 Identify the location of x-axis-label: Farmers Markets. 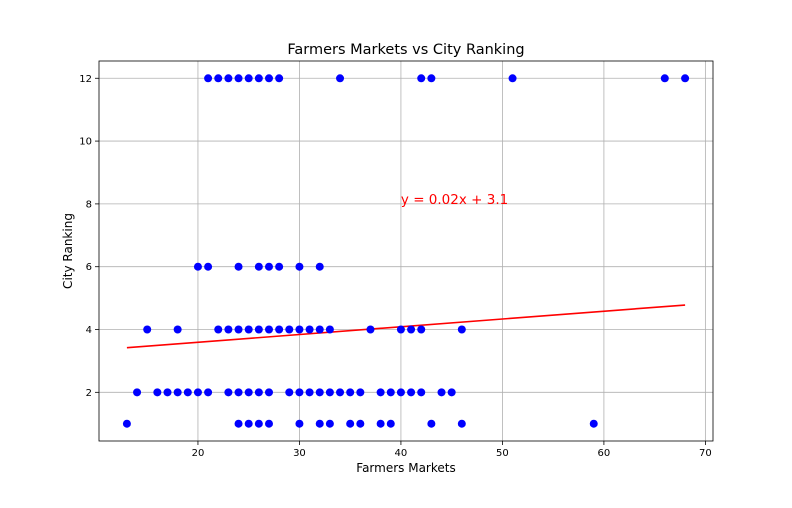
(405, 468).